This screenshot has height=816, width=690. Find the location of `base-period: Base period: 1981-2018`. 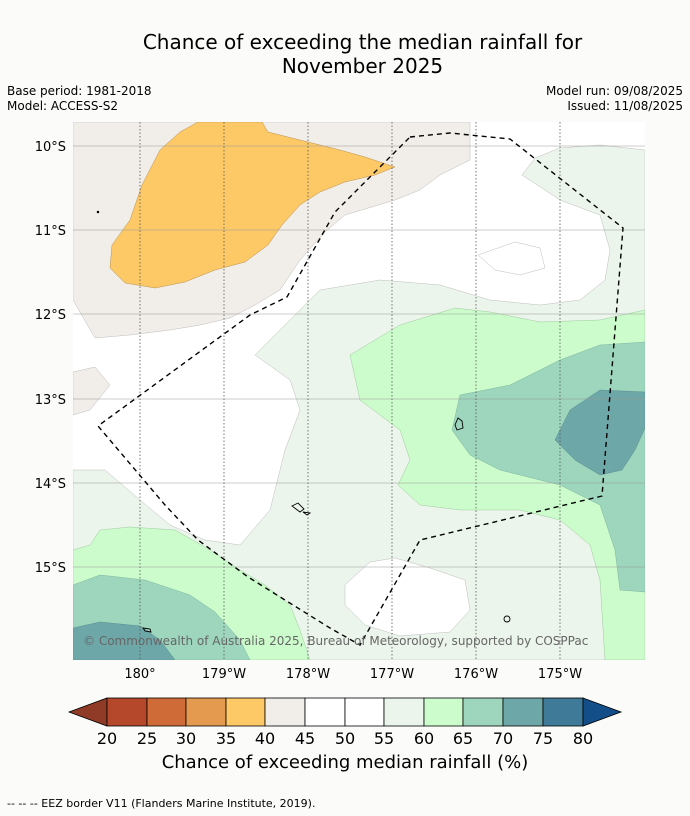

base-period: Base period: 1981-2018 is located at coordinates (79, 91).